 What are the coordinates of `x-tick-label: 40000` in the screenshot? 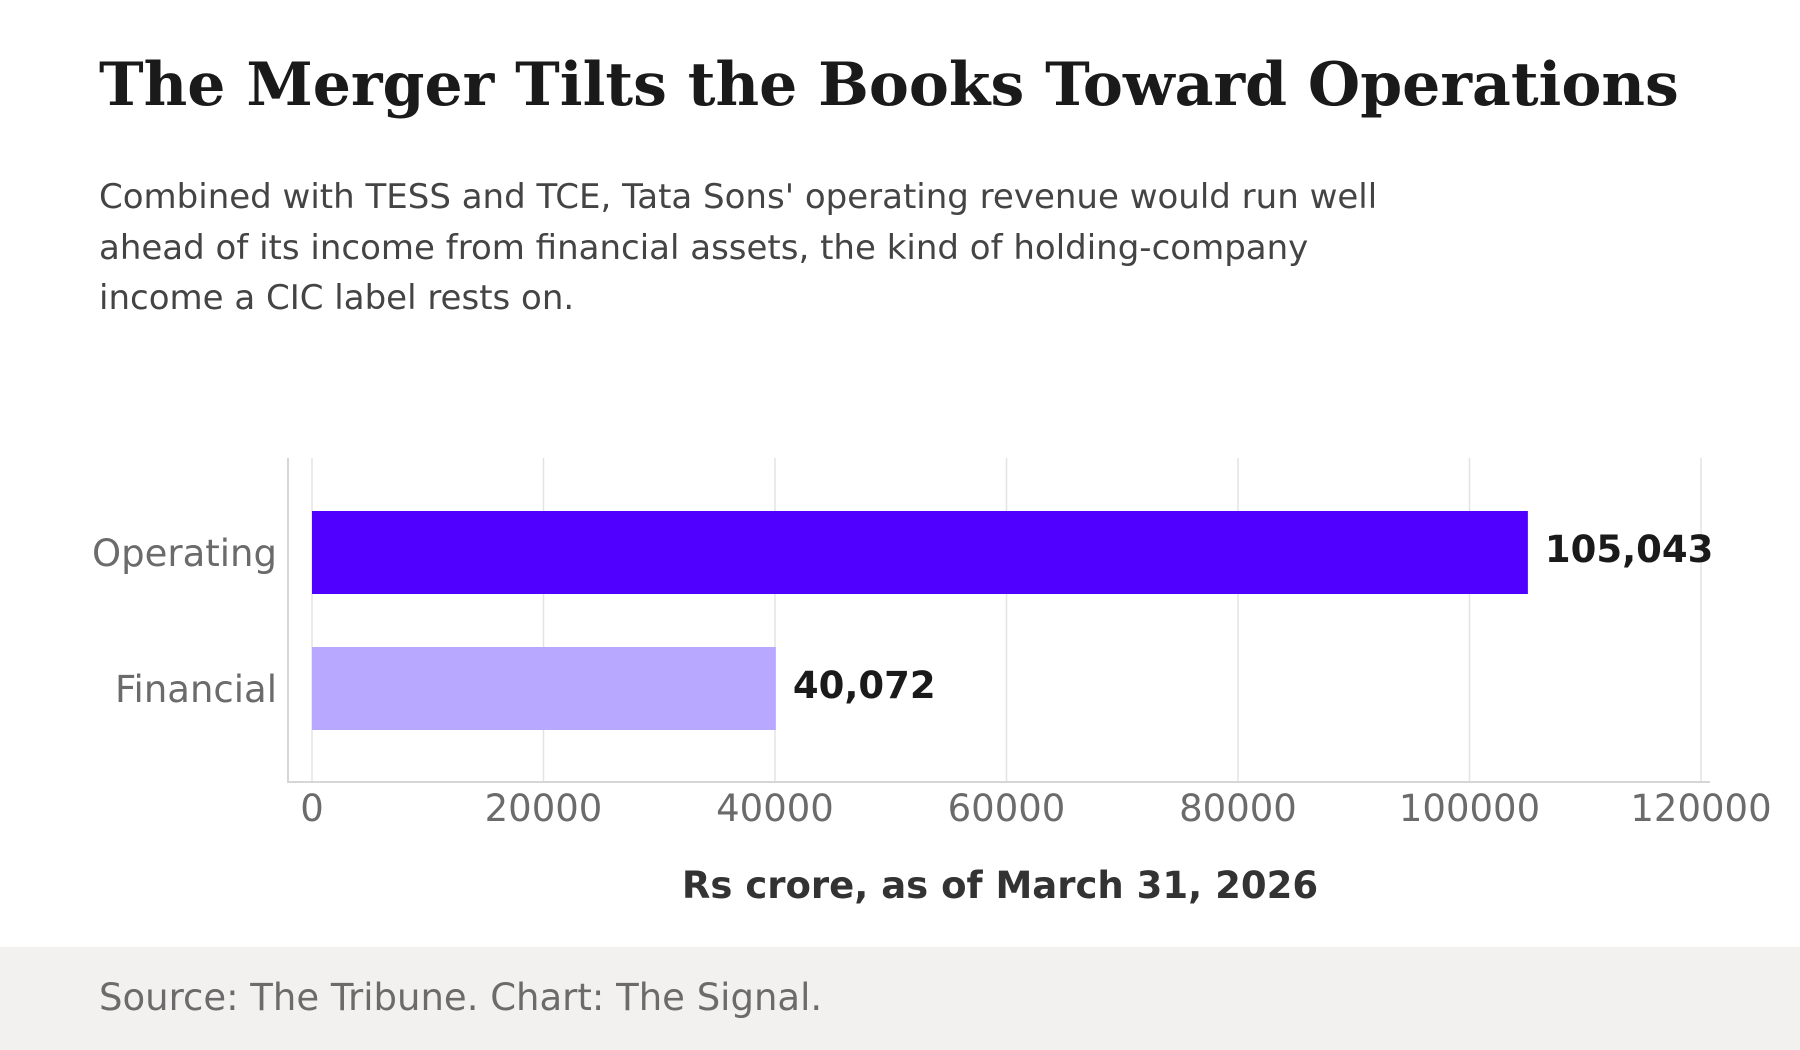 It's located at (775, 808).